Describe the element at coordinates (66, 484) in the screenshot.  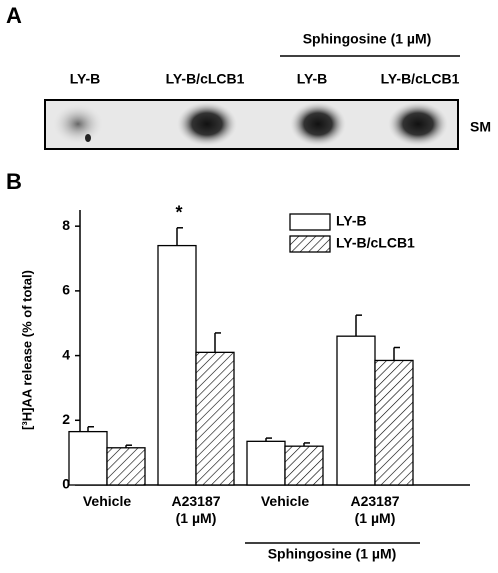
I see `y-tick-label: 0` at that location.